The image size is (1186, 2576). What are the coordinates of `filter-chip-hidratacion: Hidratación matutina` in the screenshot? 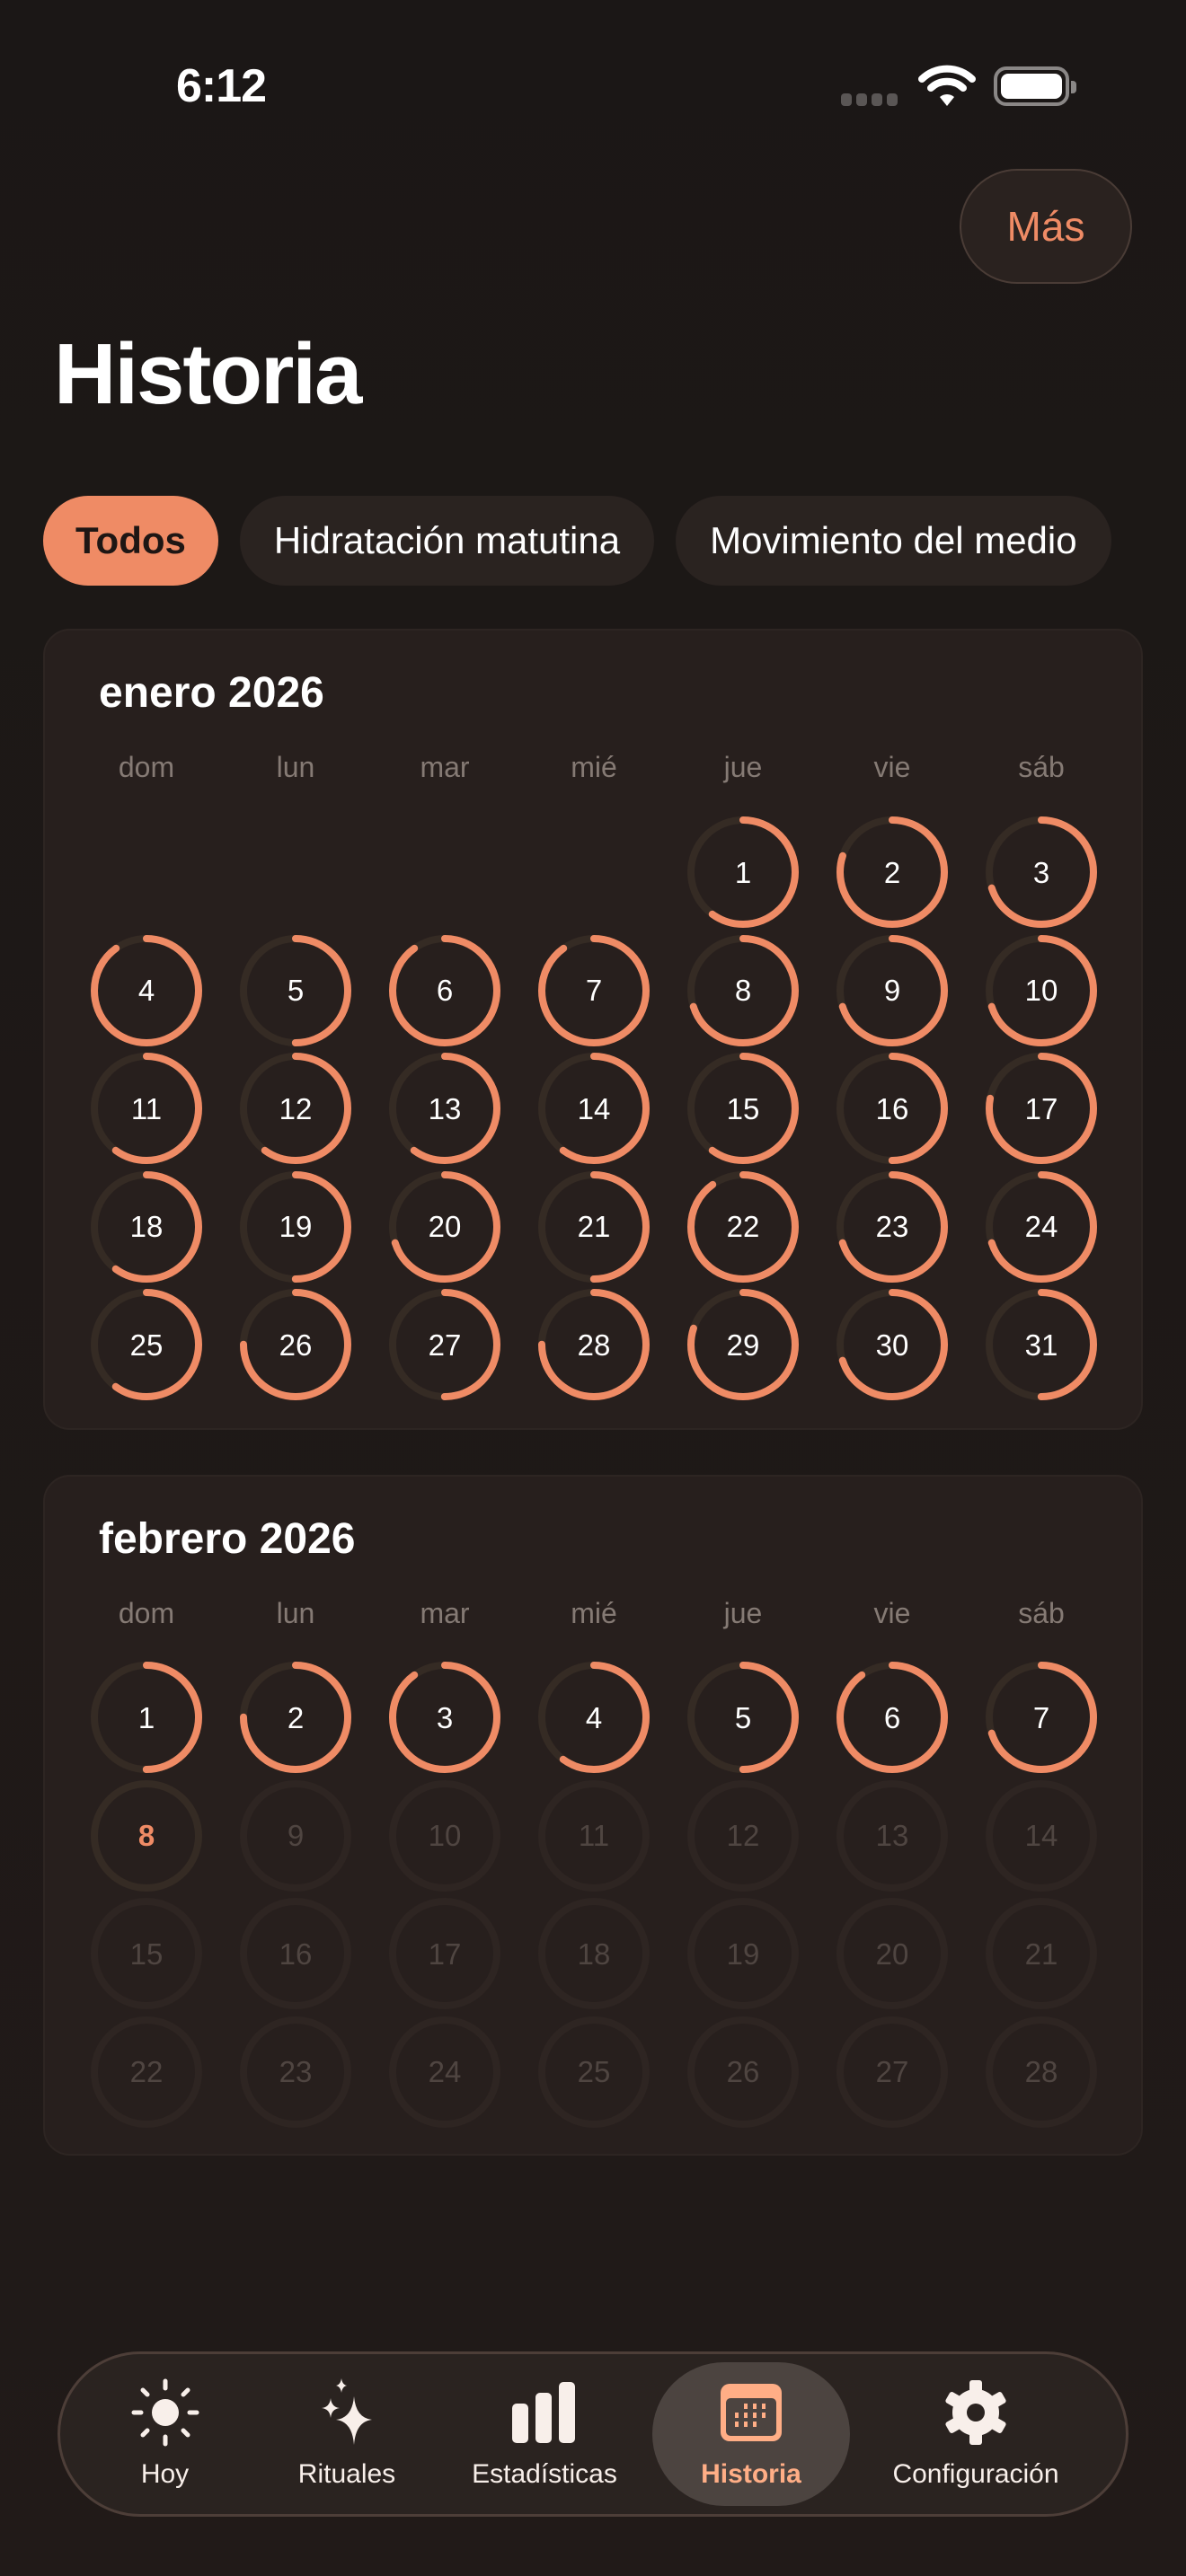 It's located at (447, 541).